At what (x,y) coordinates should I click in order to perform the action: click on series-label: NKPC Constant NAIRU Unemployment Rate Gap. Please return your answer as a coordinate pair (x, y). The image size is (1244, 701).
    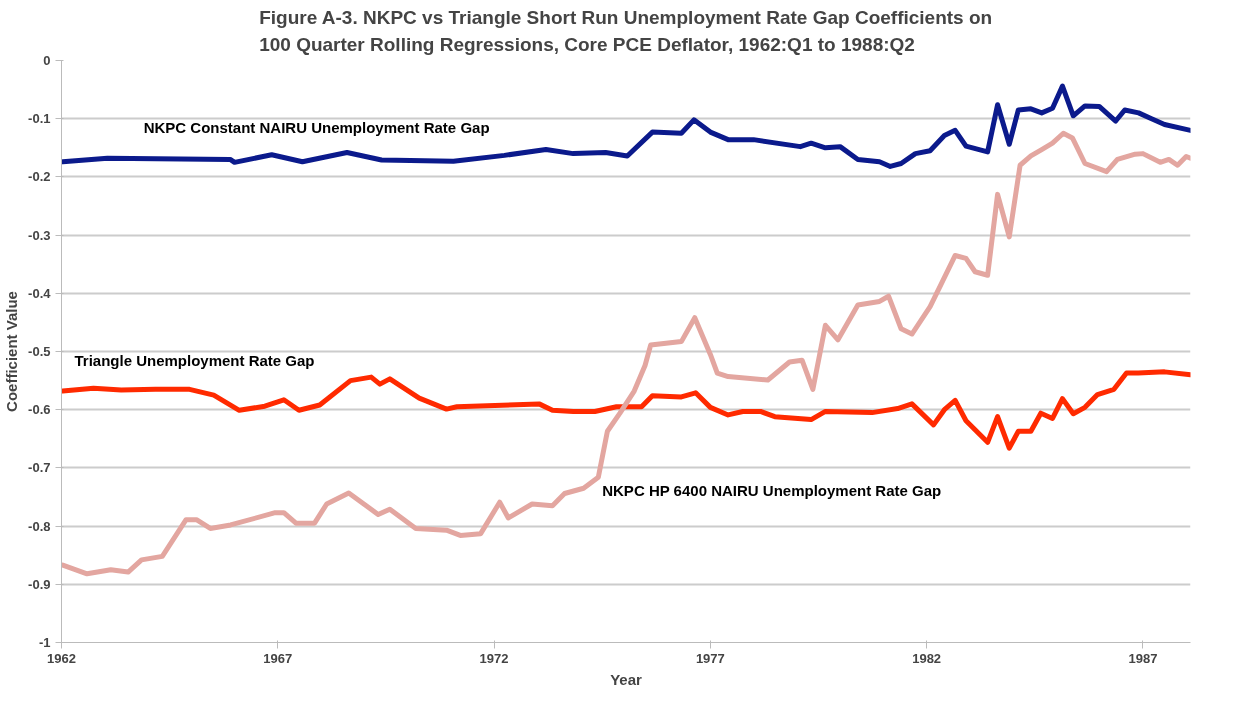
    Looking at the image, I should click on (316, 128).